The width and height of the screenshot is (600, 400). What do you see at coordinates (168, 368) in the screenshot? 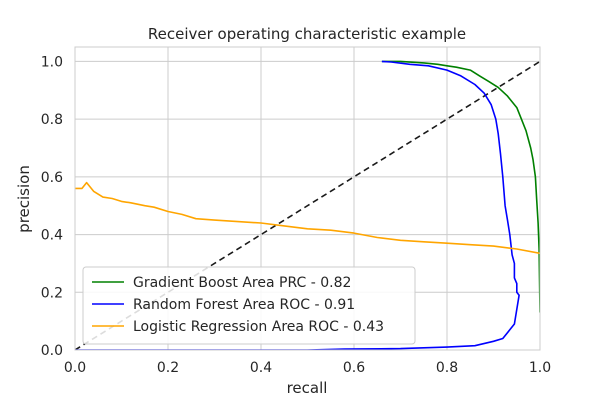
I see `x-tick-label: 0.2` at bounding box center [168, 368].